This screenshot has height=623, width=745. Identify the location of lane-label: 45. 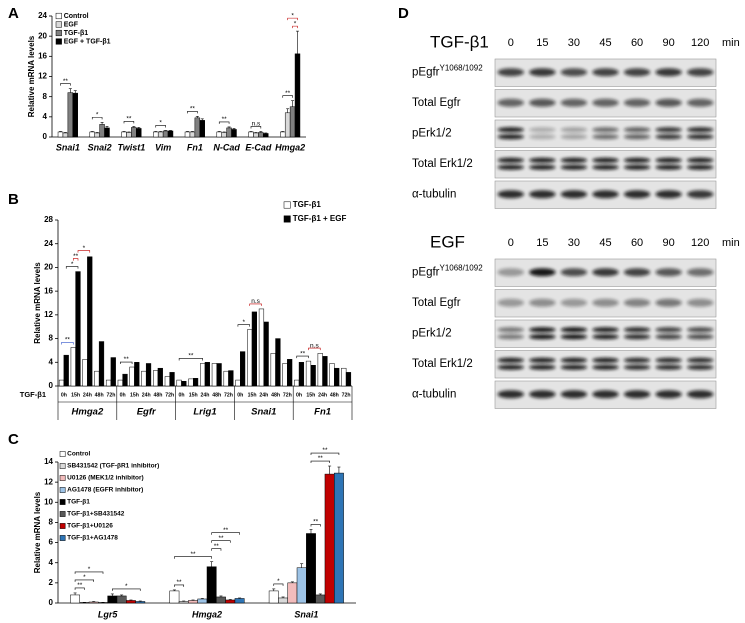
(605, 243).